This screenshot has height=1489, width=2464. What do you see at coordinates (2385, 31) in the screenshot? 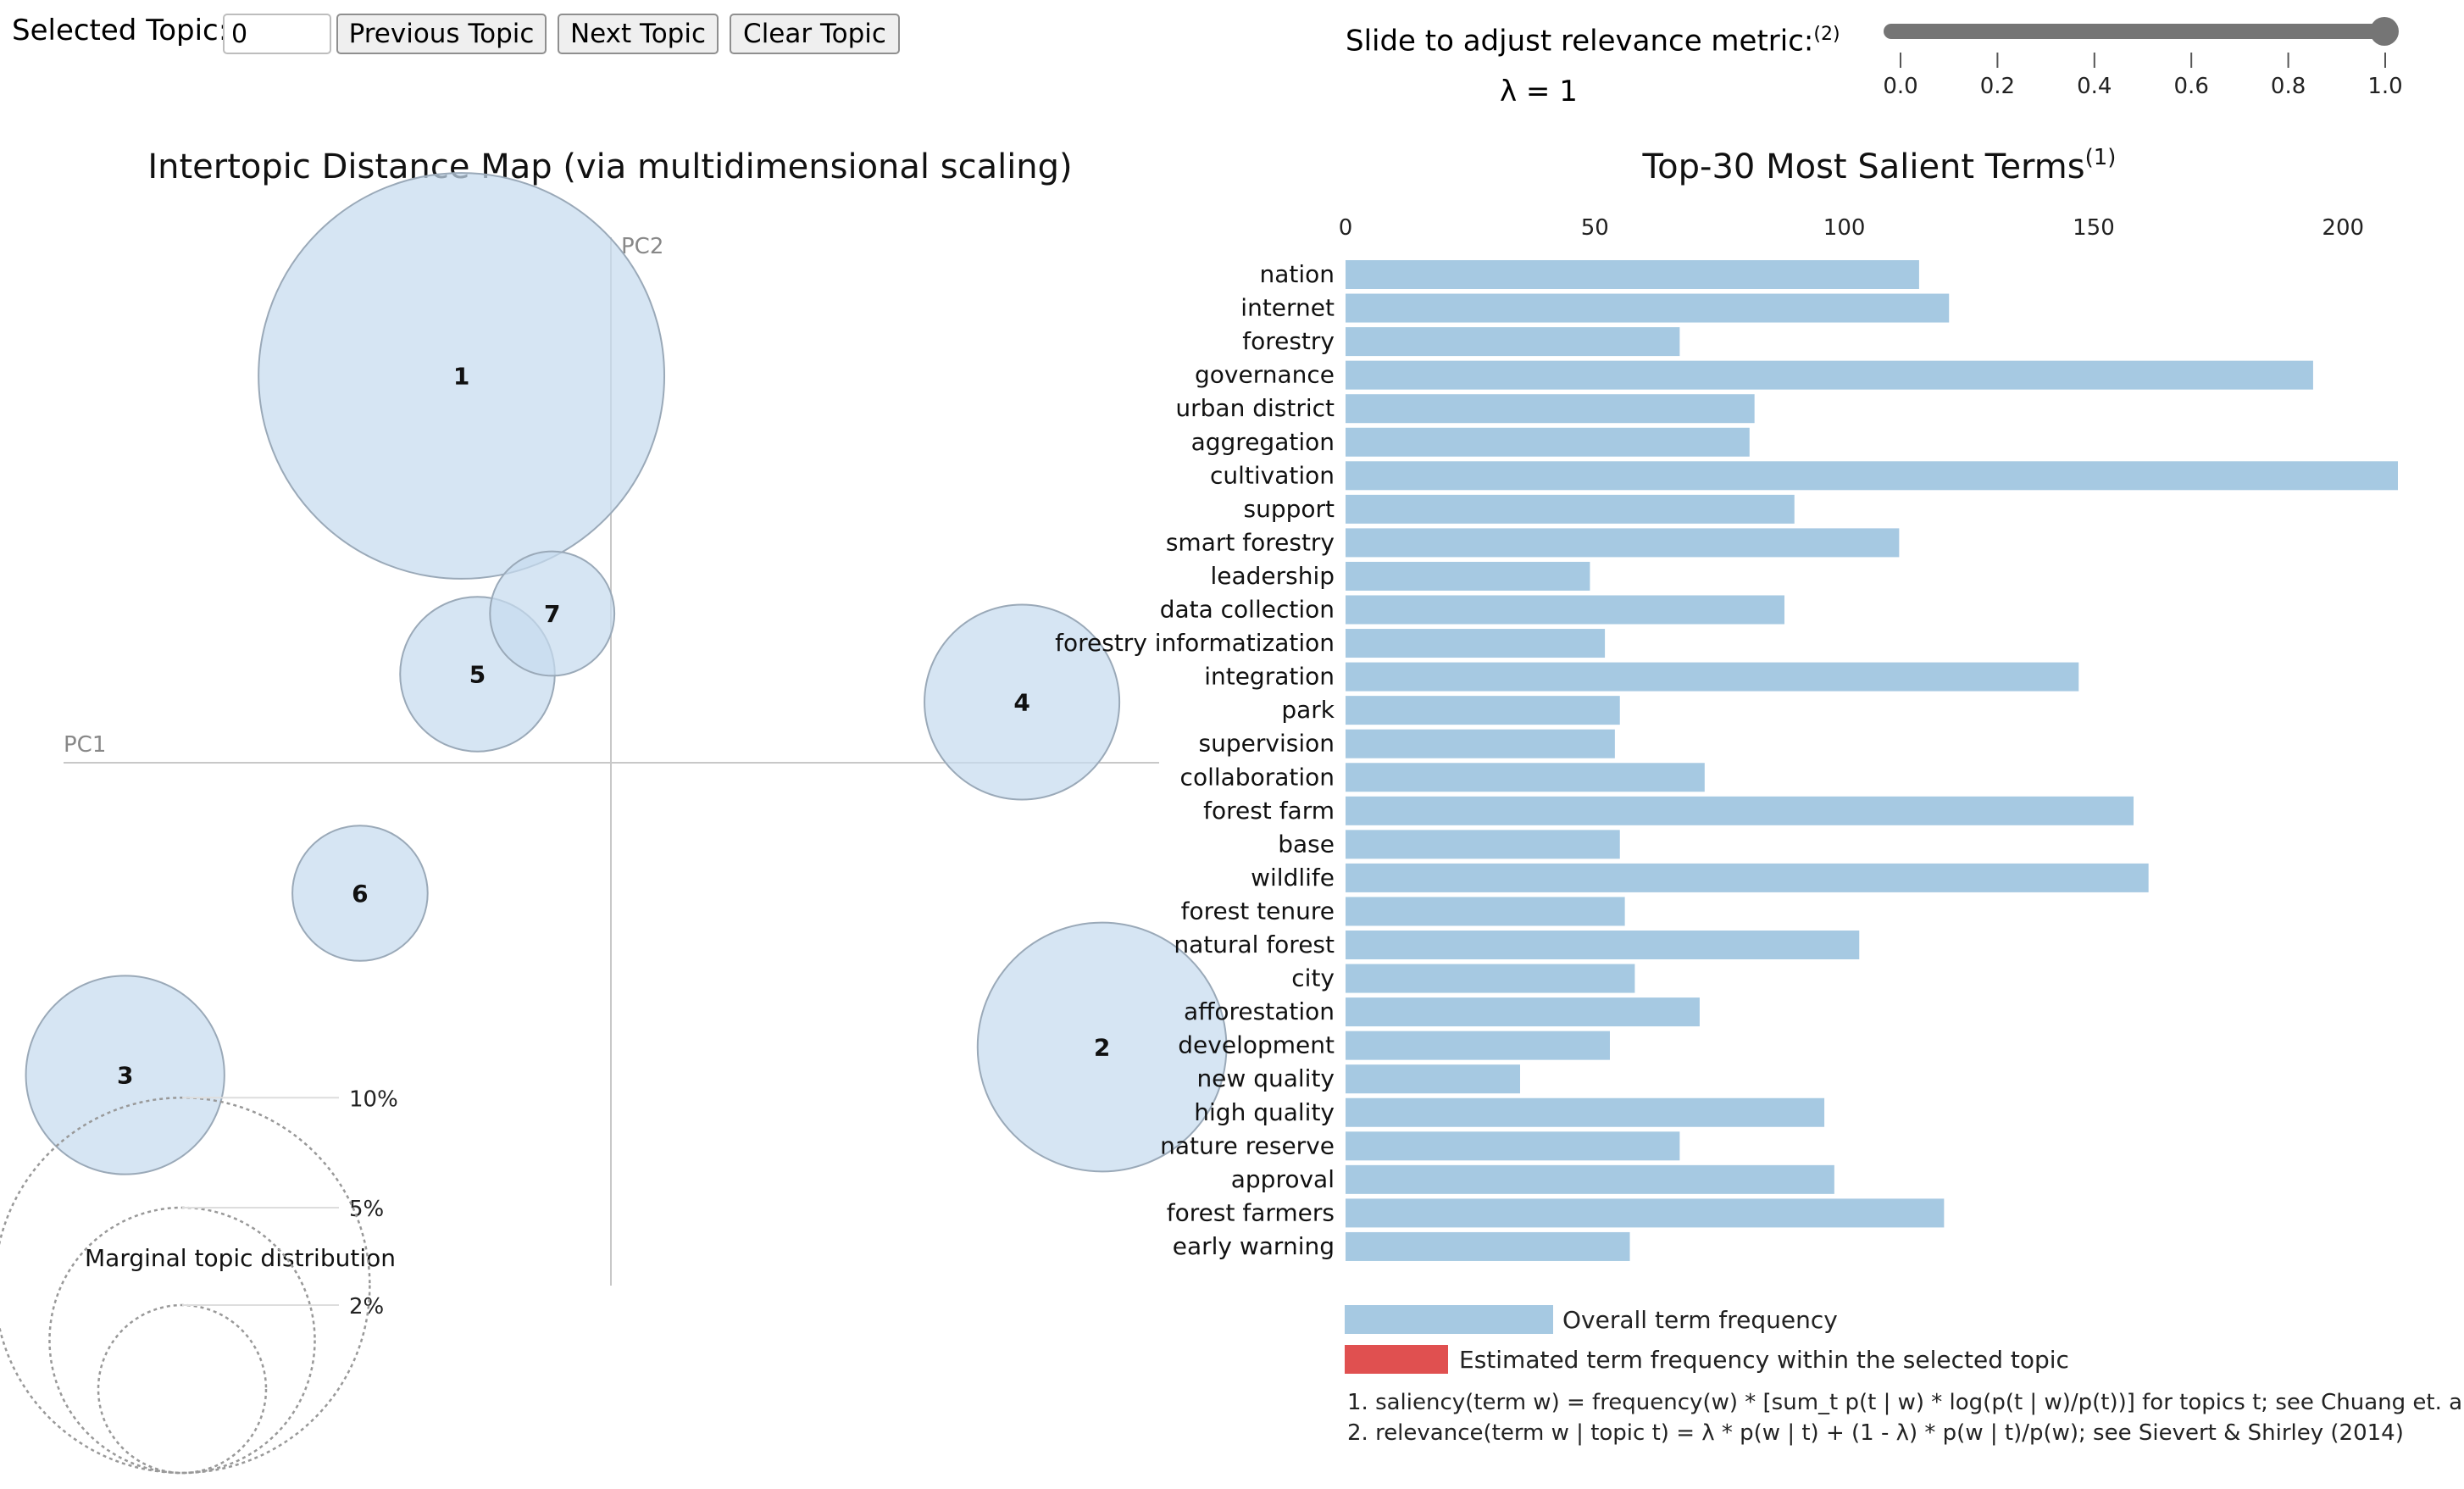
I see `slider-handle` at bounding box center [2385, 31].